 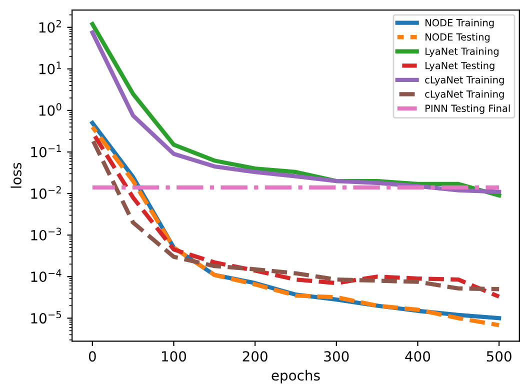 What do you see at coordinates (468, 109) in the screenshot?
I see `legend-label: PINN Testing Final` at bounding box center [468, 109].